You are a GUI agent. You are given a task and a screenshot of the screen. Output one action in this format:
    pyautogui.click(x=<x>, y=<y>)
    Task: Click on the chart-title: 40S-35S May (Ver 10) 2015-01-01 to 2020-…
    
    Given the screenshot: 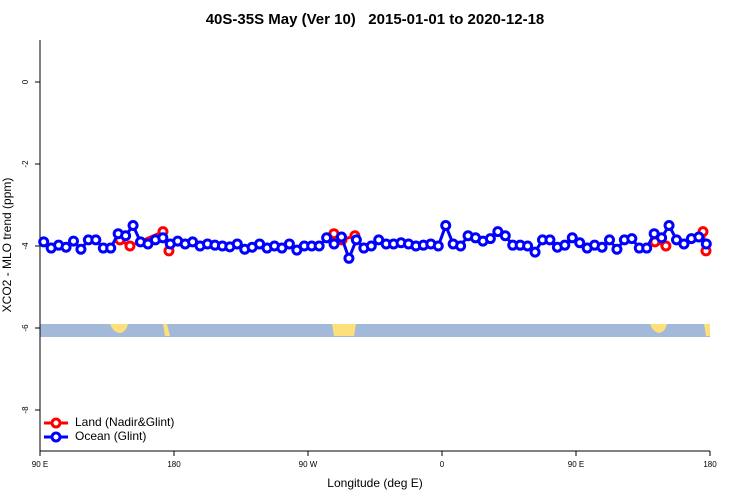 What is the action you would take?
    pyautogui.click(x=375, y=19)
    